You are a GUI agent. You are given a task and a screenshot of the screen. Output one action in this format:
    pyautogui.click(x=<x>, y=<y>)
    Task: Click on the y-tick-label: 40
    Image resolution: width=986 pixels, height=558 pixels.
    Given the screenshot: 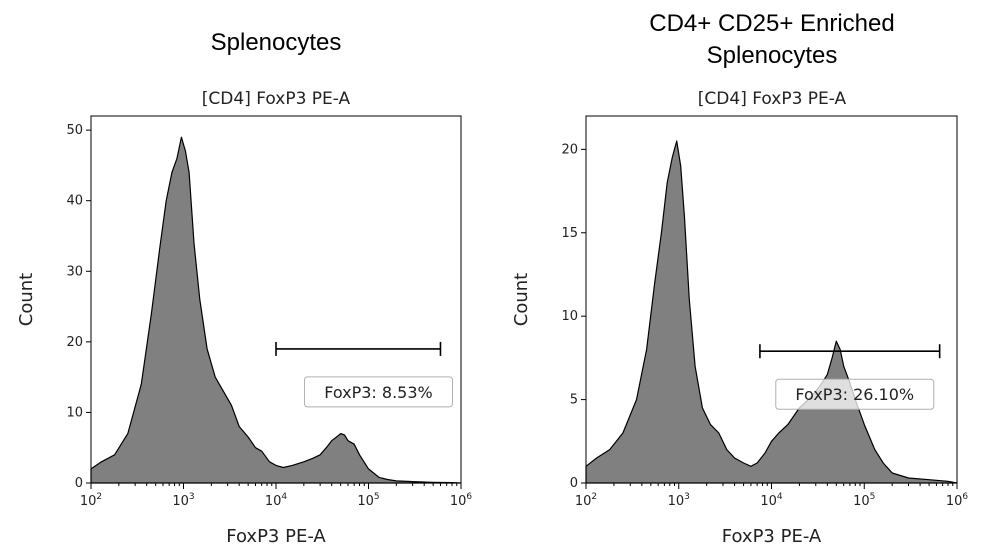 What is the action you would take?
    pyautogui.click(x=74, y=201)
    